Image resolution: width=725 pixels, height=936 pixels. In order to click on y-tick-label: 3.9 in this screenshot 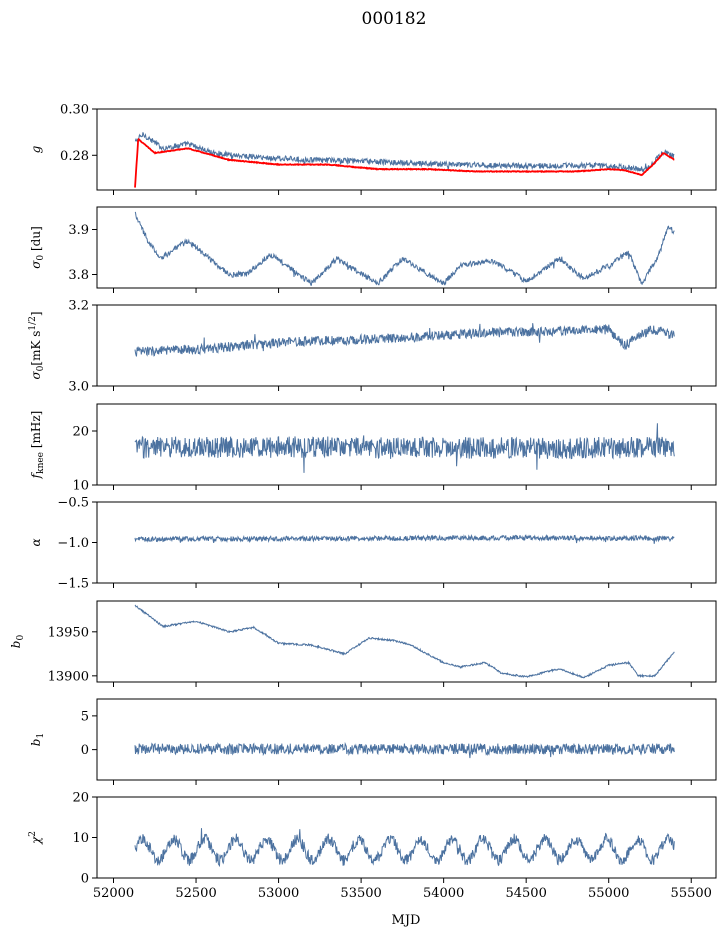, I will do `click(78, 230)`.